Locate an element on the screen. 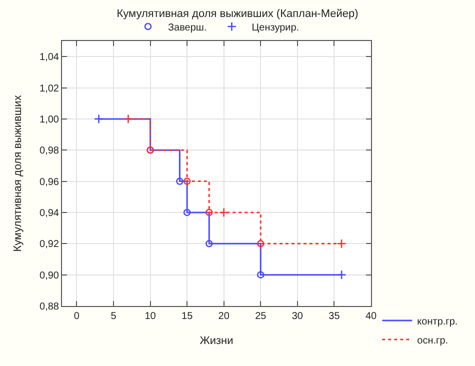 This screenshot has width=475, height=366. x-tick-label: 15 is located at coordinates (188, 316).